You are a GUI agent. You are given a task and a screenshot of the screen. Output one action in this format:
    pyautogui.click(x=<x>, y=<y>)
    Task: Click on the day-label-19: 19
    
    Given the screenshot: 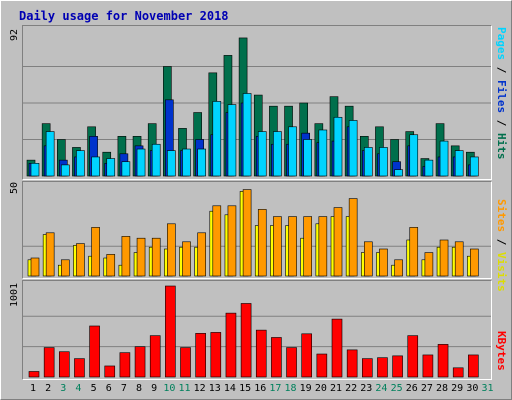 What is the action you would take?
    pyautogui.click(x=305, y=388)
    